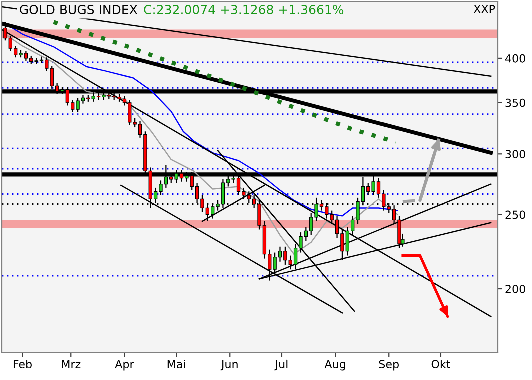 This screenshot has width=532, height=380. I want to click on x-tick-label: Mai, so click(177, 364).